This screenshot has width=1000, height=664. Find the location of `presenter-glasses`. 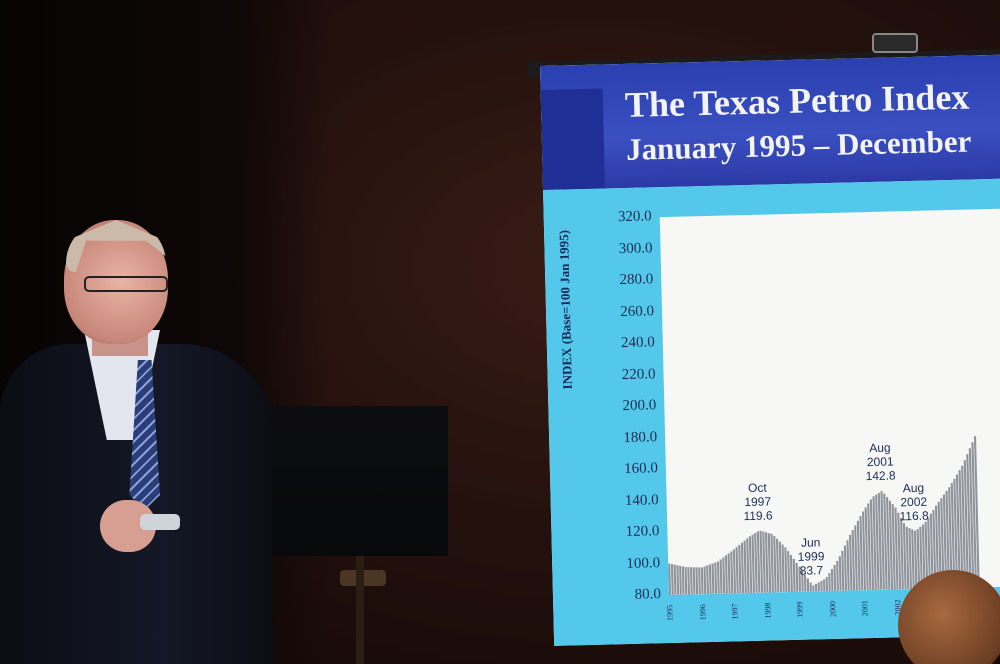

presenter-glasses is located at coordinates (126, 284).